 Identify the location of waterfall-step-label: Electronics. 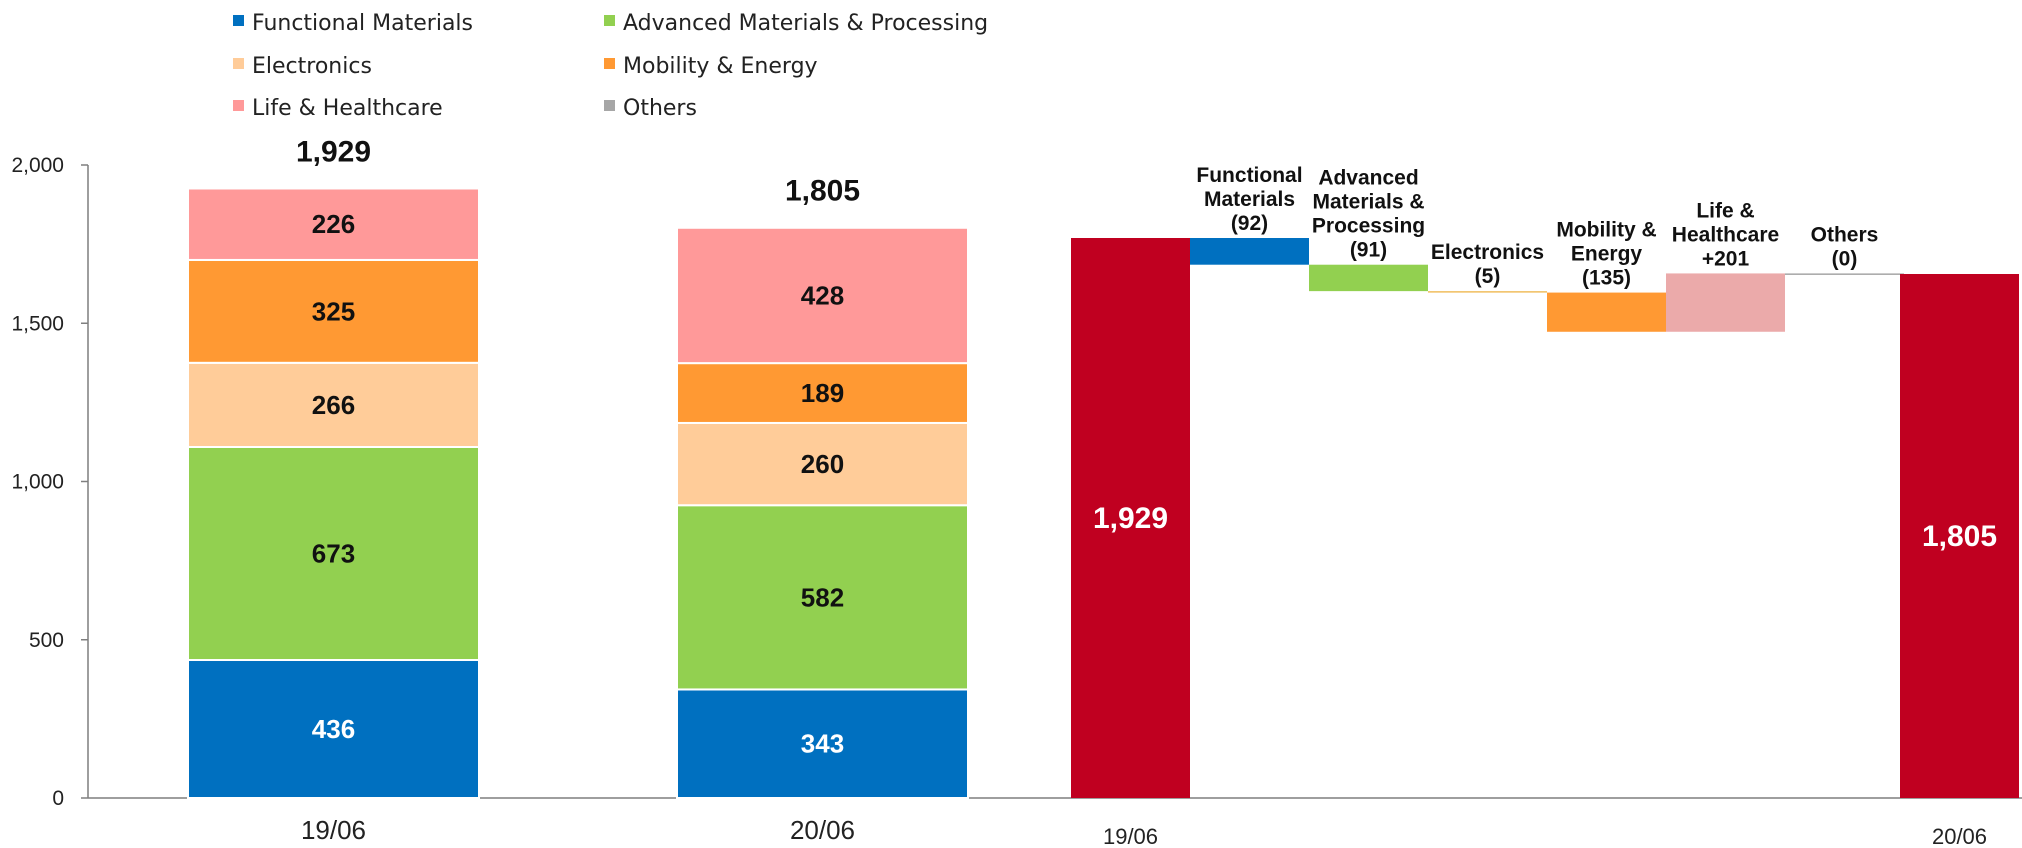
(1487, 252).